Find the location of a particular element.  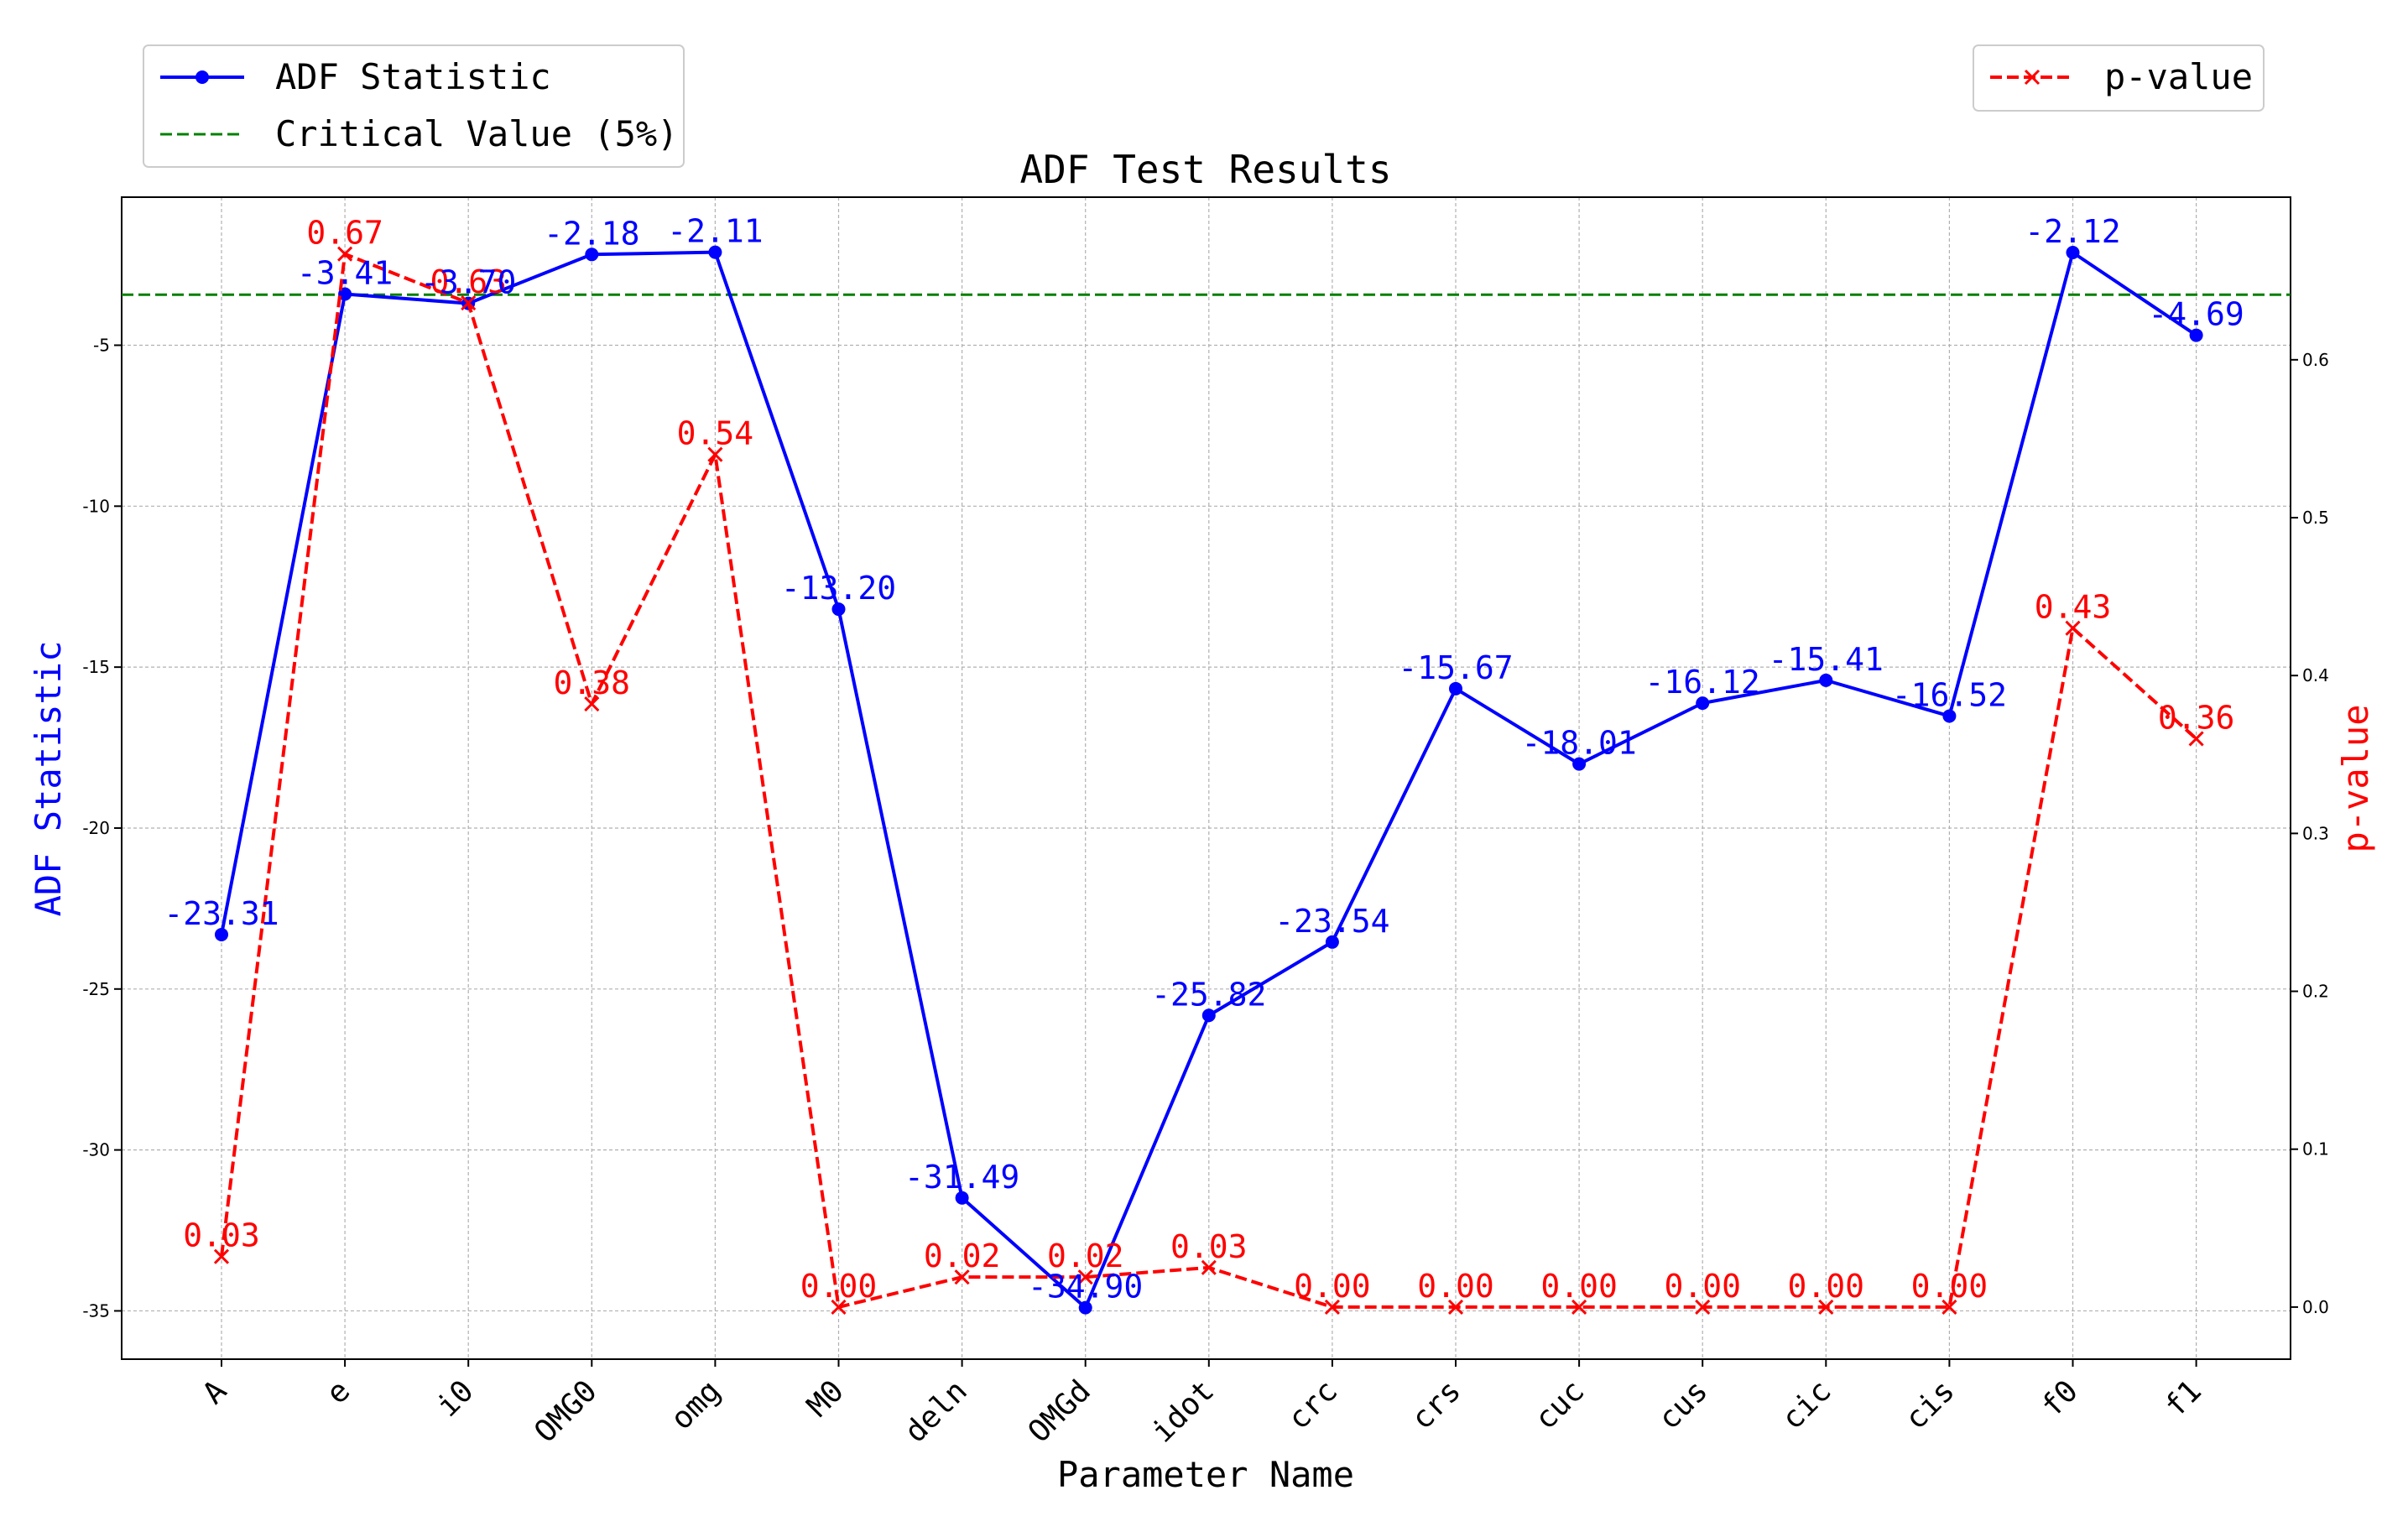

adf-data-label: -18.01 is located at coordinates (1578, 743).